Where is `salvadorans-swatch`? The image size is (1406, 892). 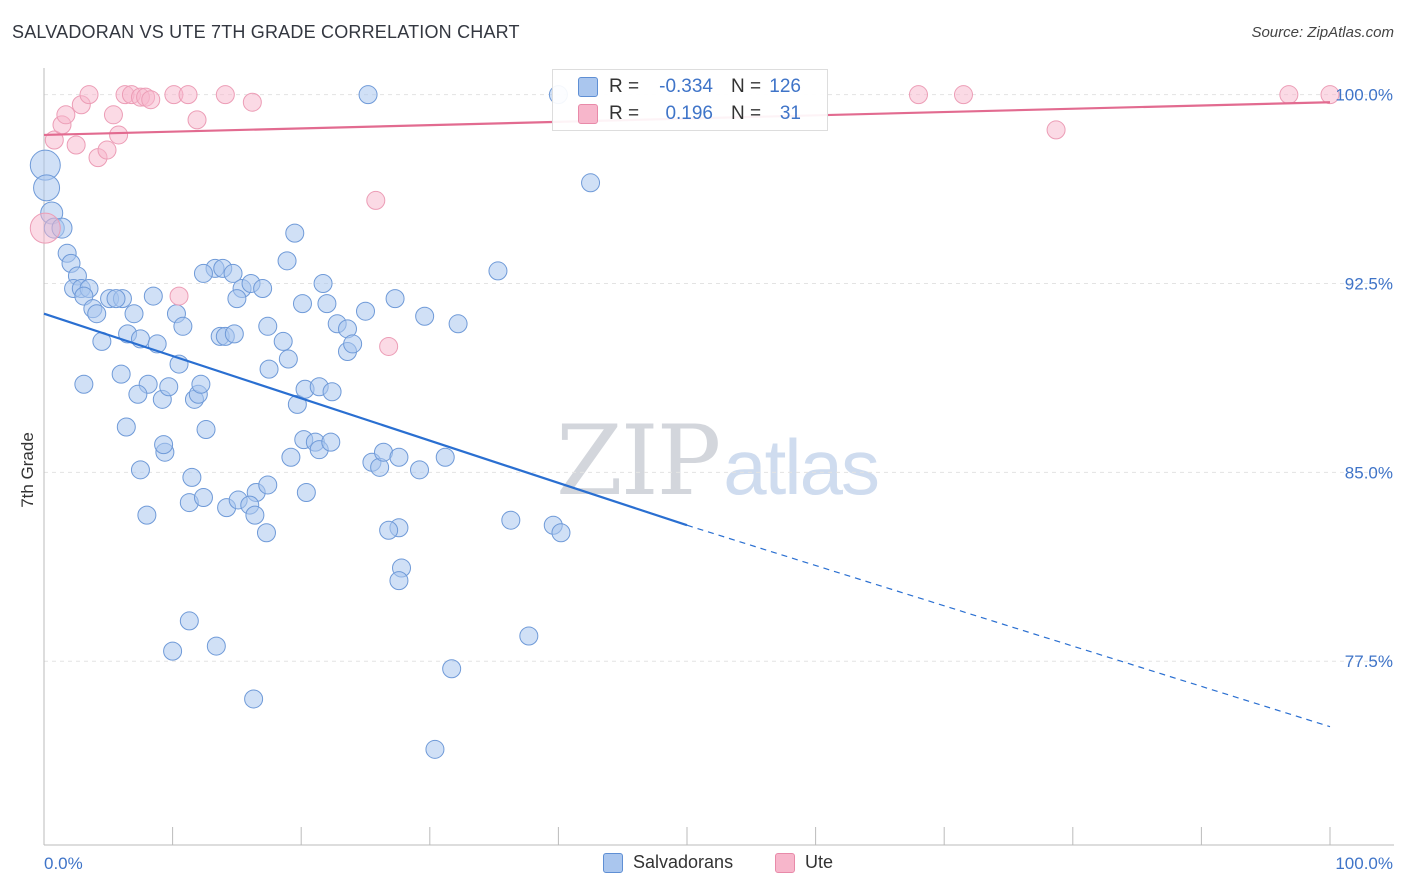 salvadorans-swatch is located at coordinates (613, 862).